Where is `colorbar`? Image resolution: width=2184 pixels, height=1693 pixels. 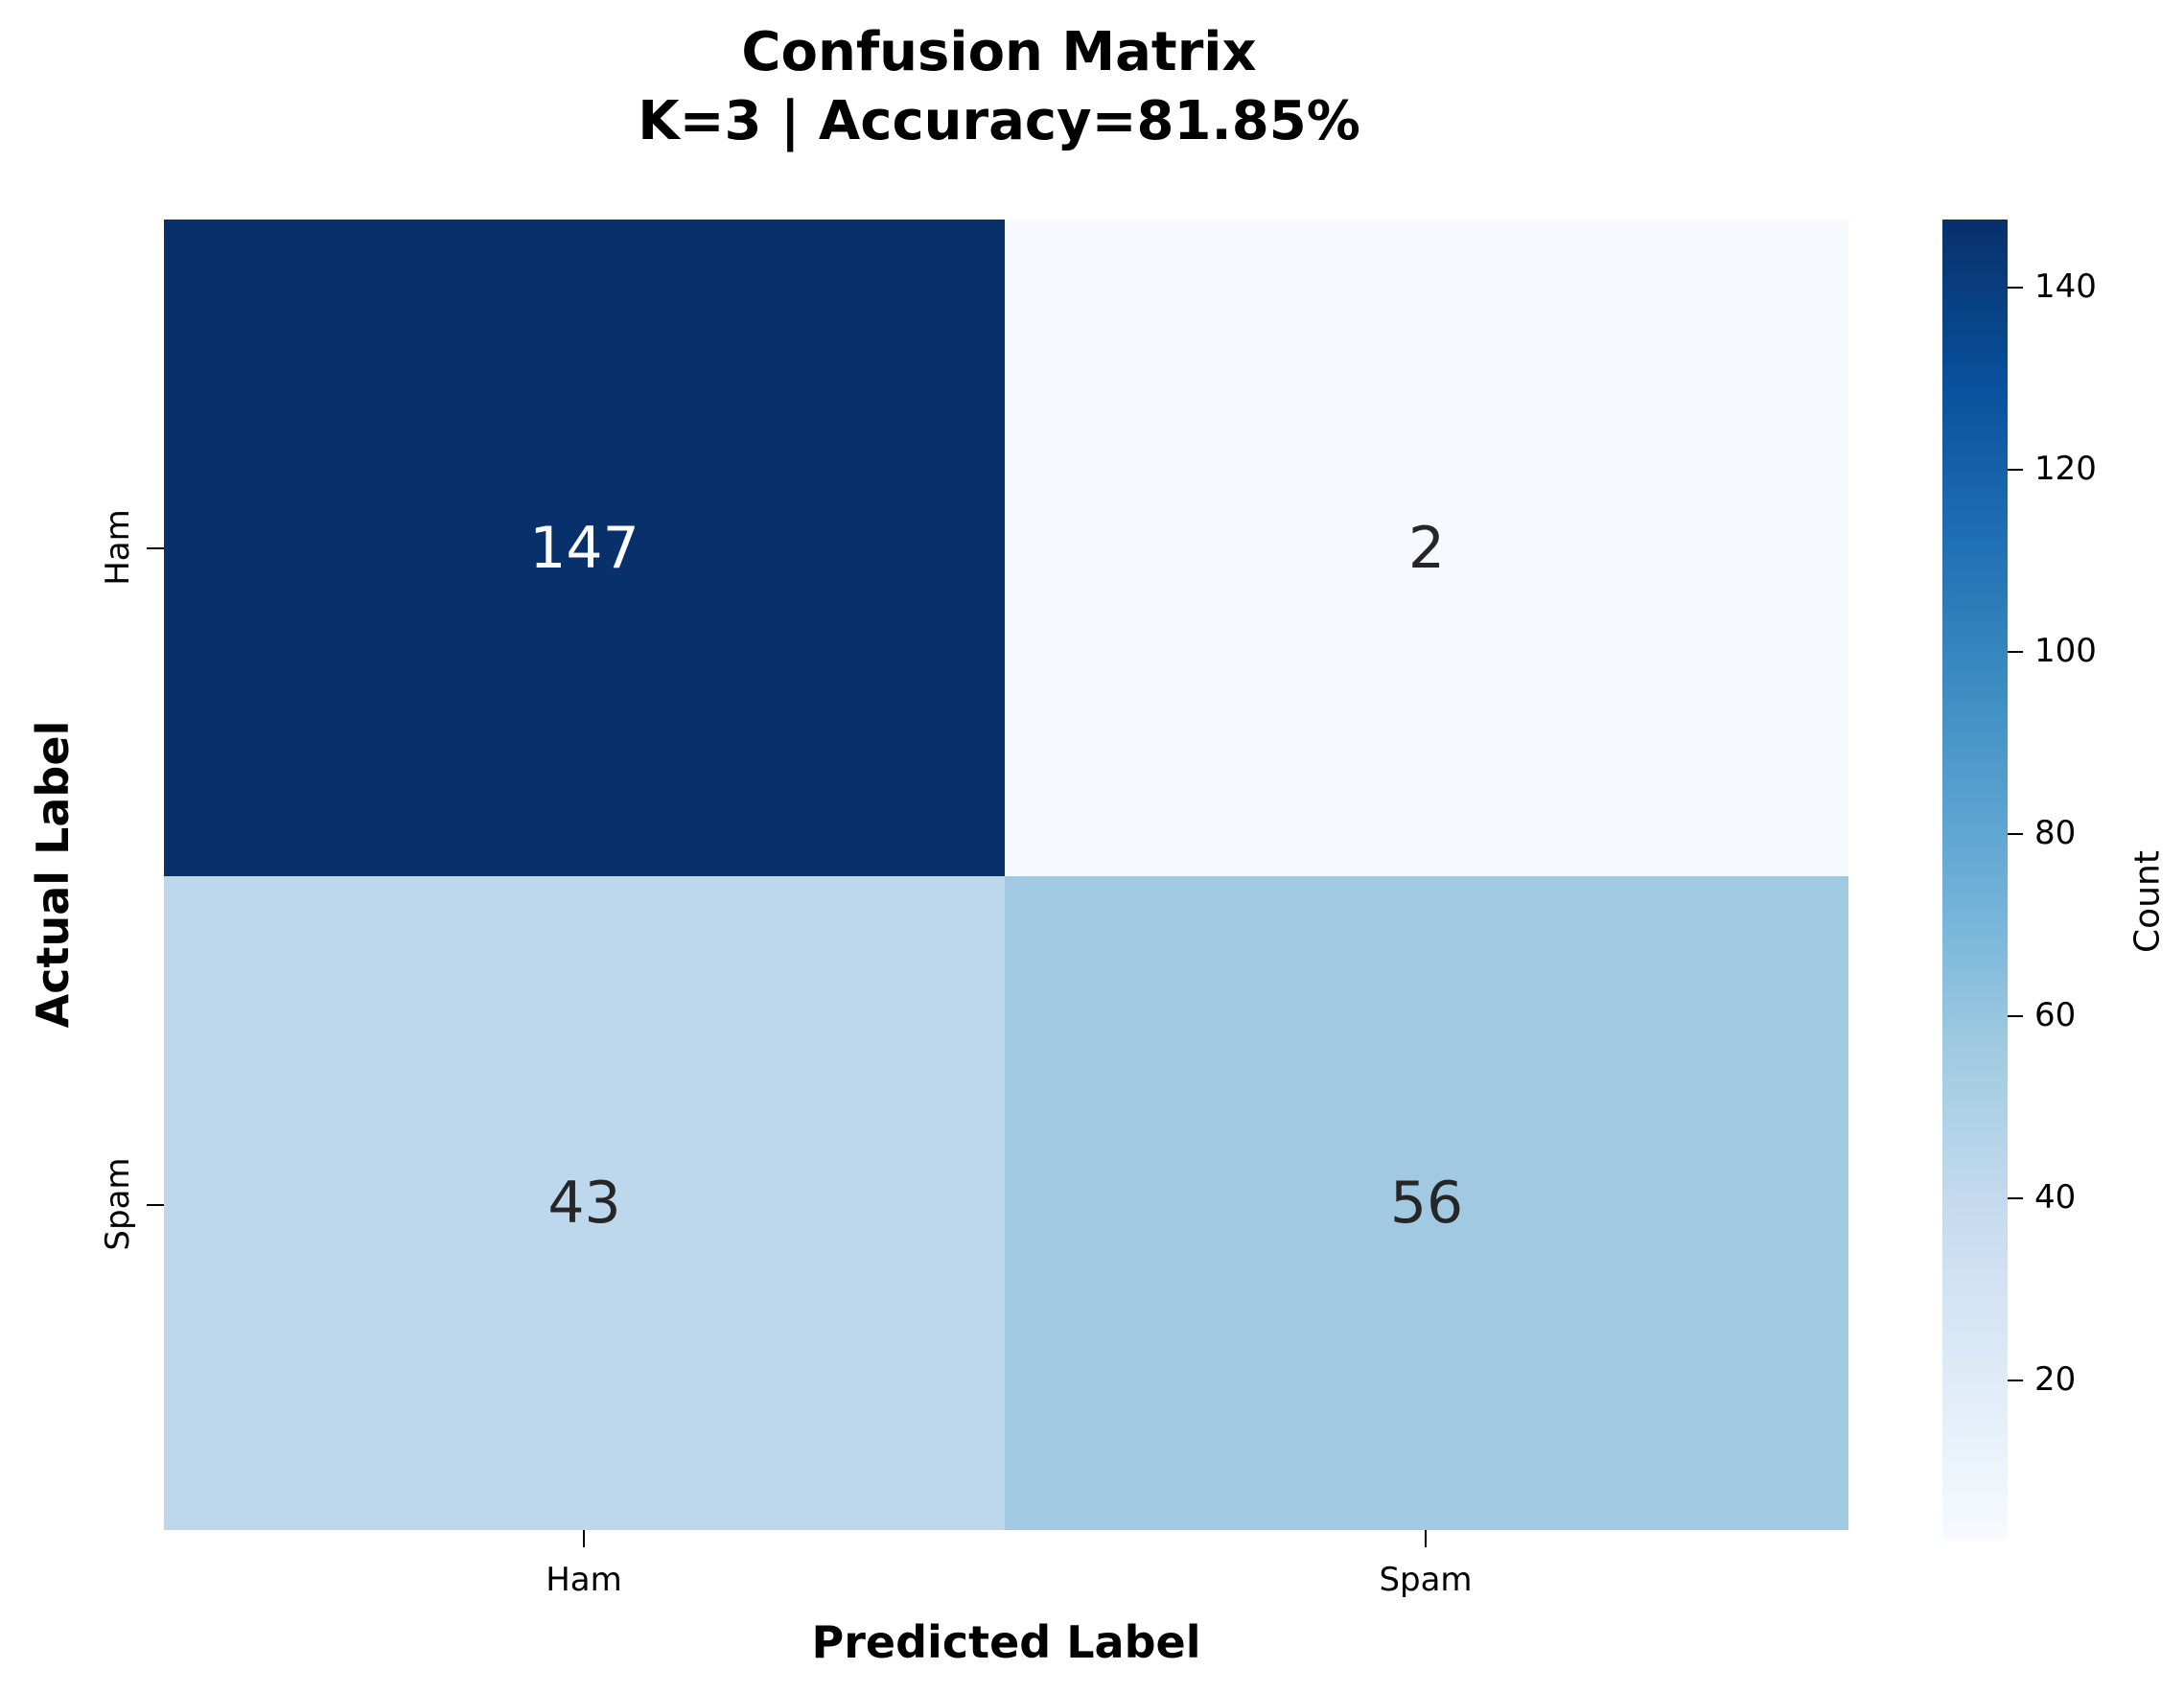
colorbar is located at coordinates (1975, 880).